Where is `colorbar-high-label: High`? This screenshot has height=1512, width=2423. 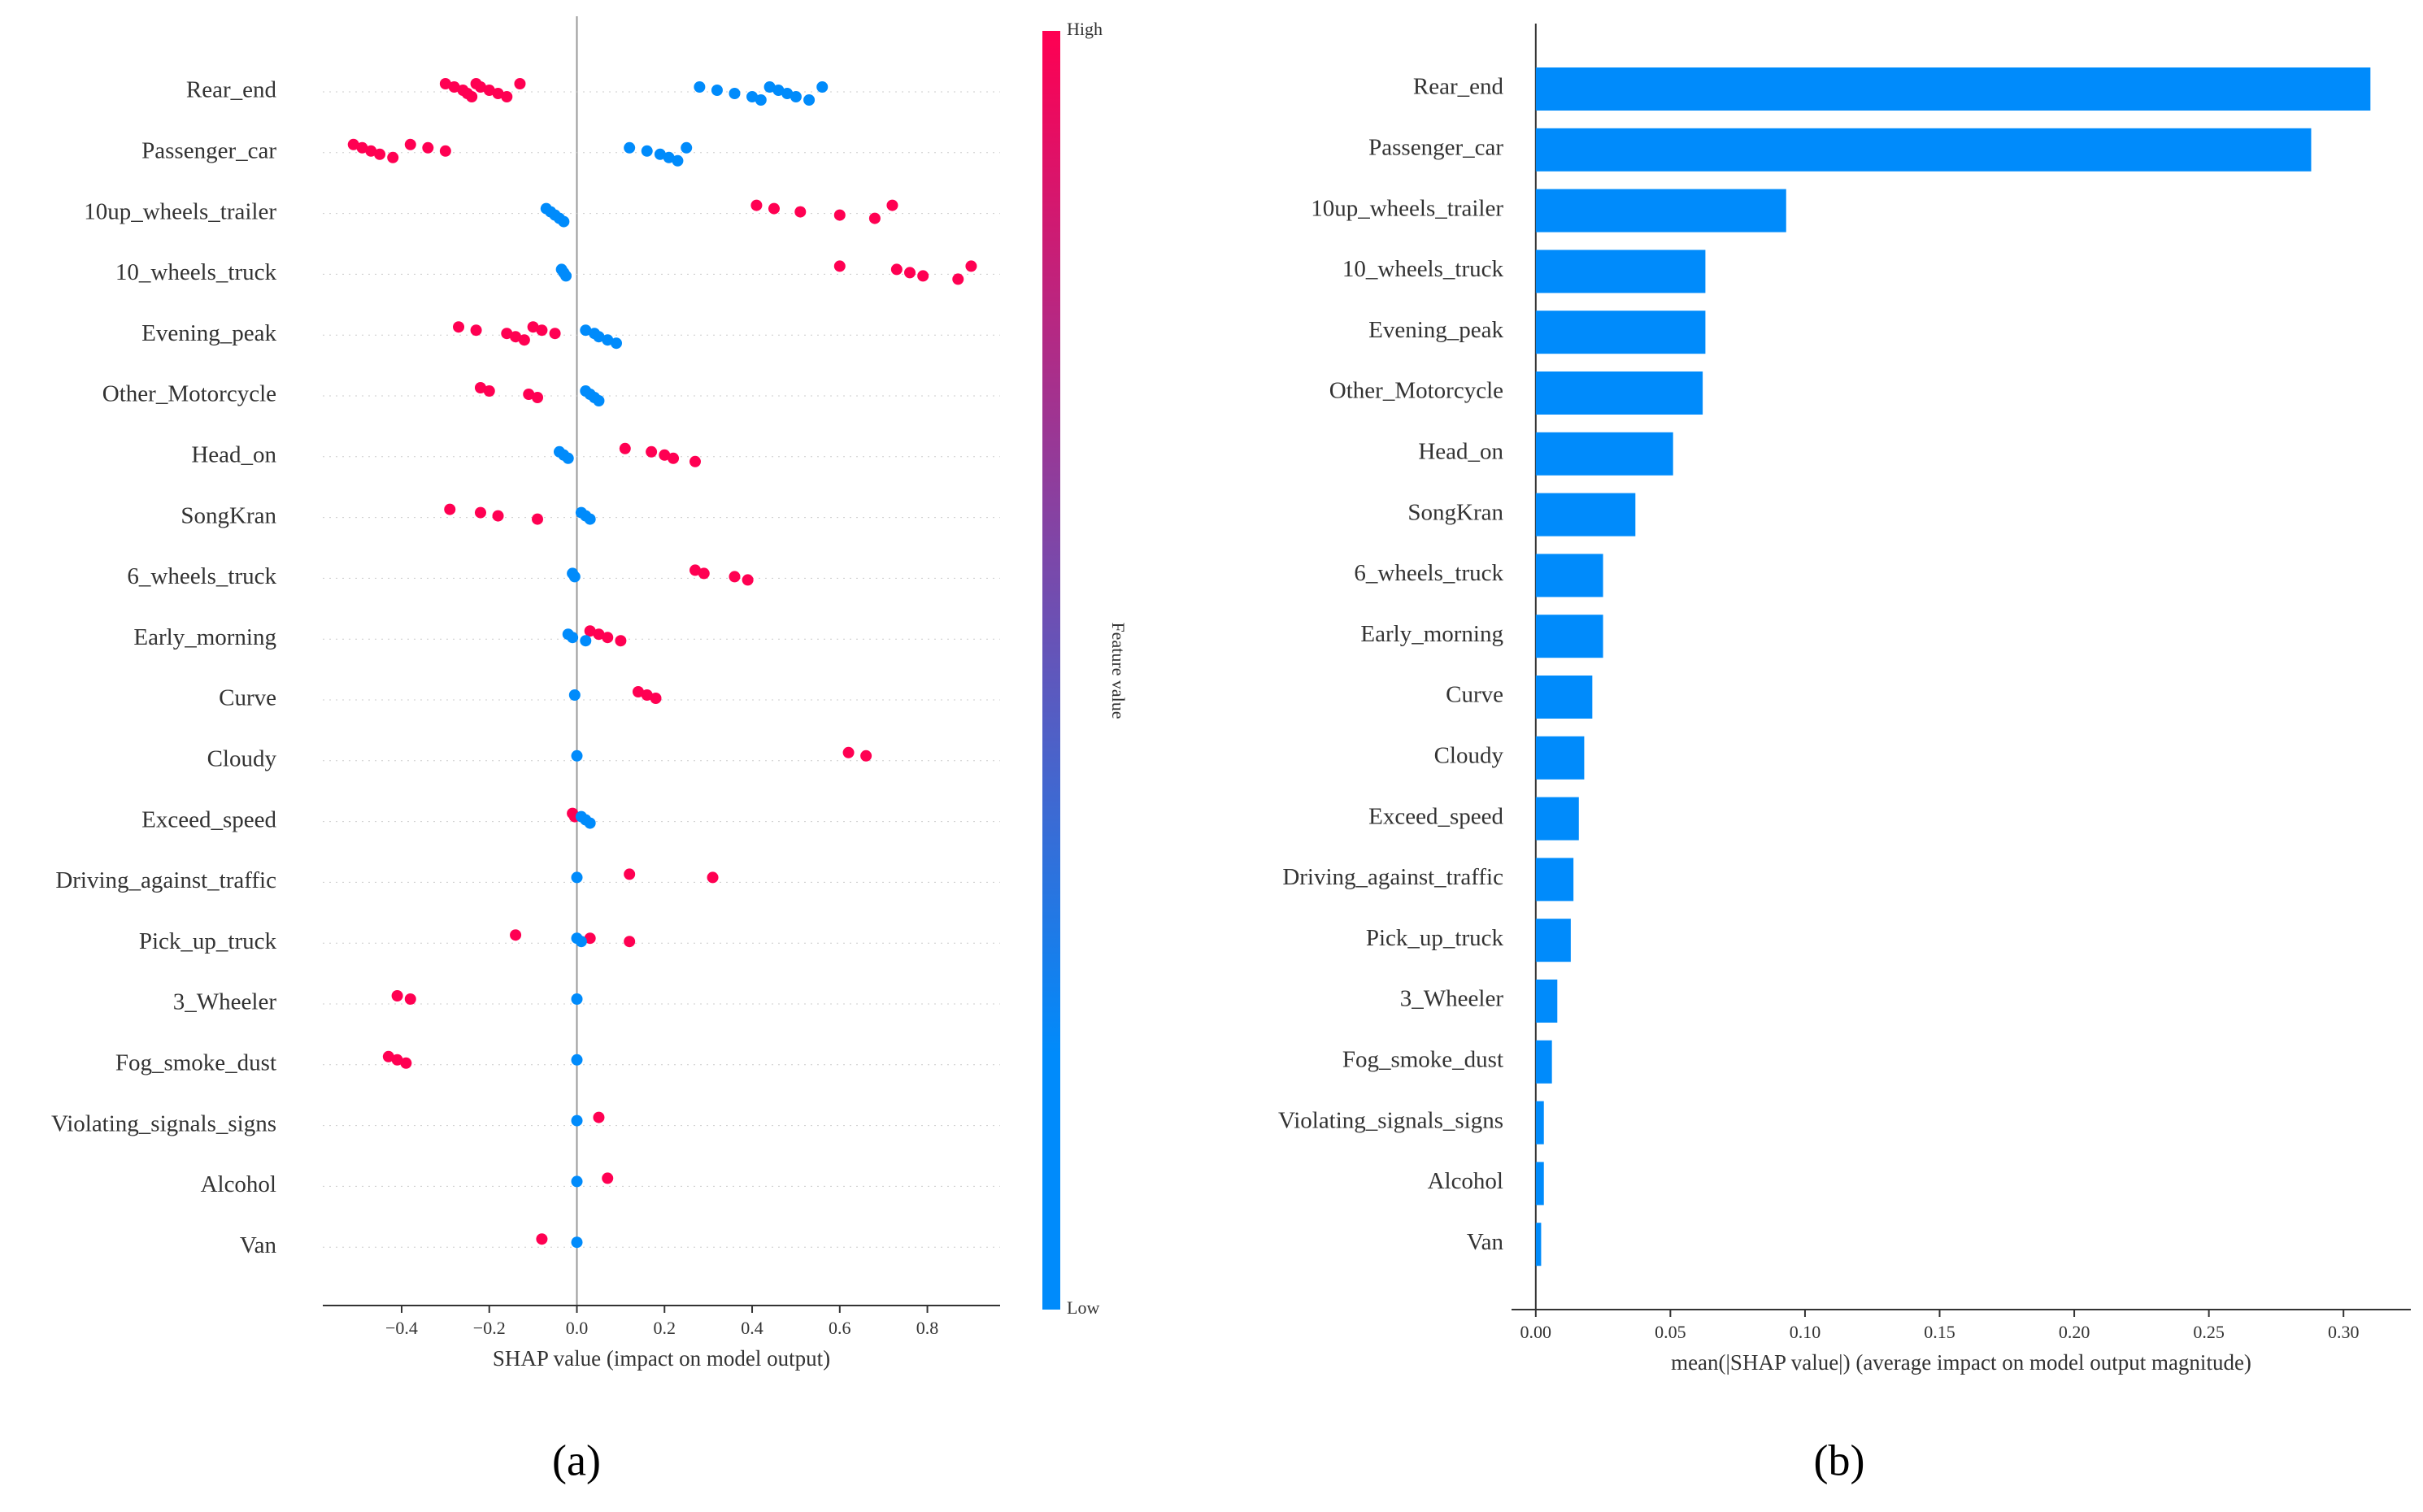 colorbar-high-label: High is located at coordinates (1085, 29).